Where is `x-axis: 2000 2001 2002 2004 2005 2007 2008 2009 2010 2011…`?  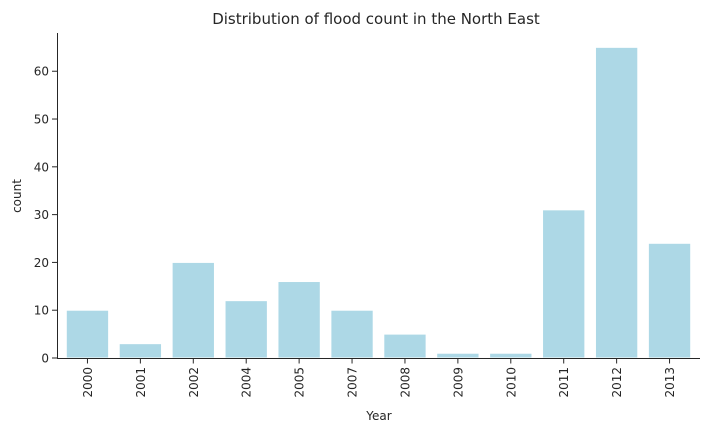
x-axis: 2000 2001 2002 2004 2005 2007 2008 2009 2010 2011… is located at coordinates (379, 378).